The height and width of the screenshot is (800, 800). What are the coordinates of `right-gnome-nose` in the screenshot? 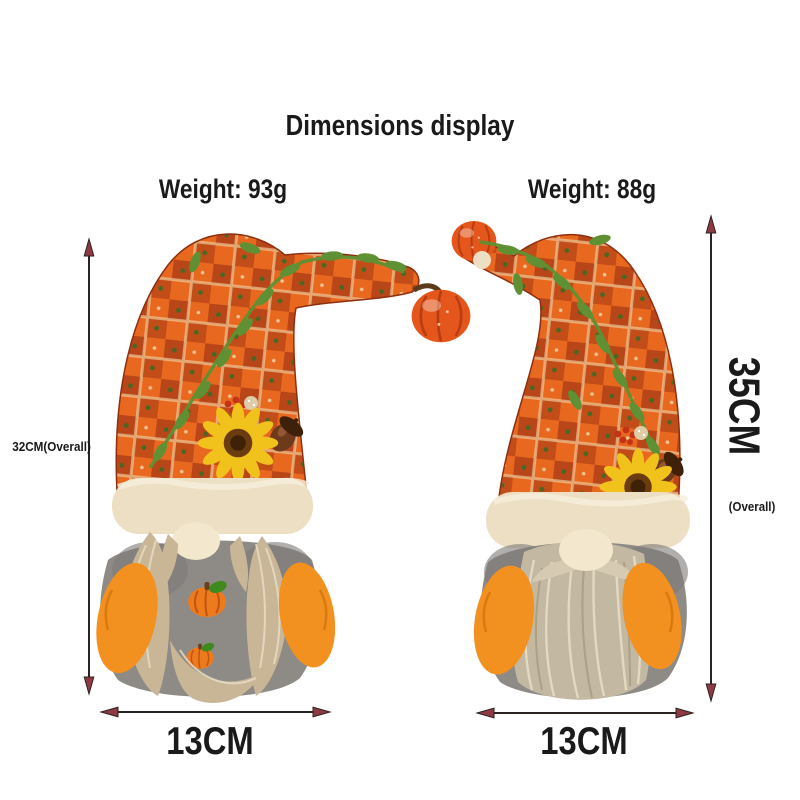 It's located at (586, 550).